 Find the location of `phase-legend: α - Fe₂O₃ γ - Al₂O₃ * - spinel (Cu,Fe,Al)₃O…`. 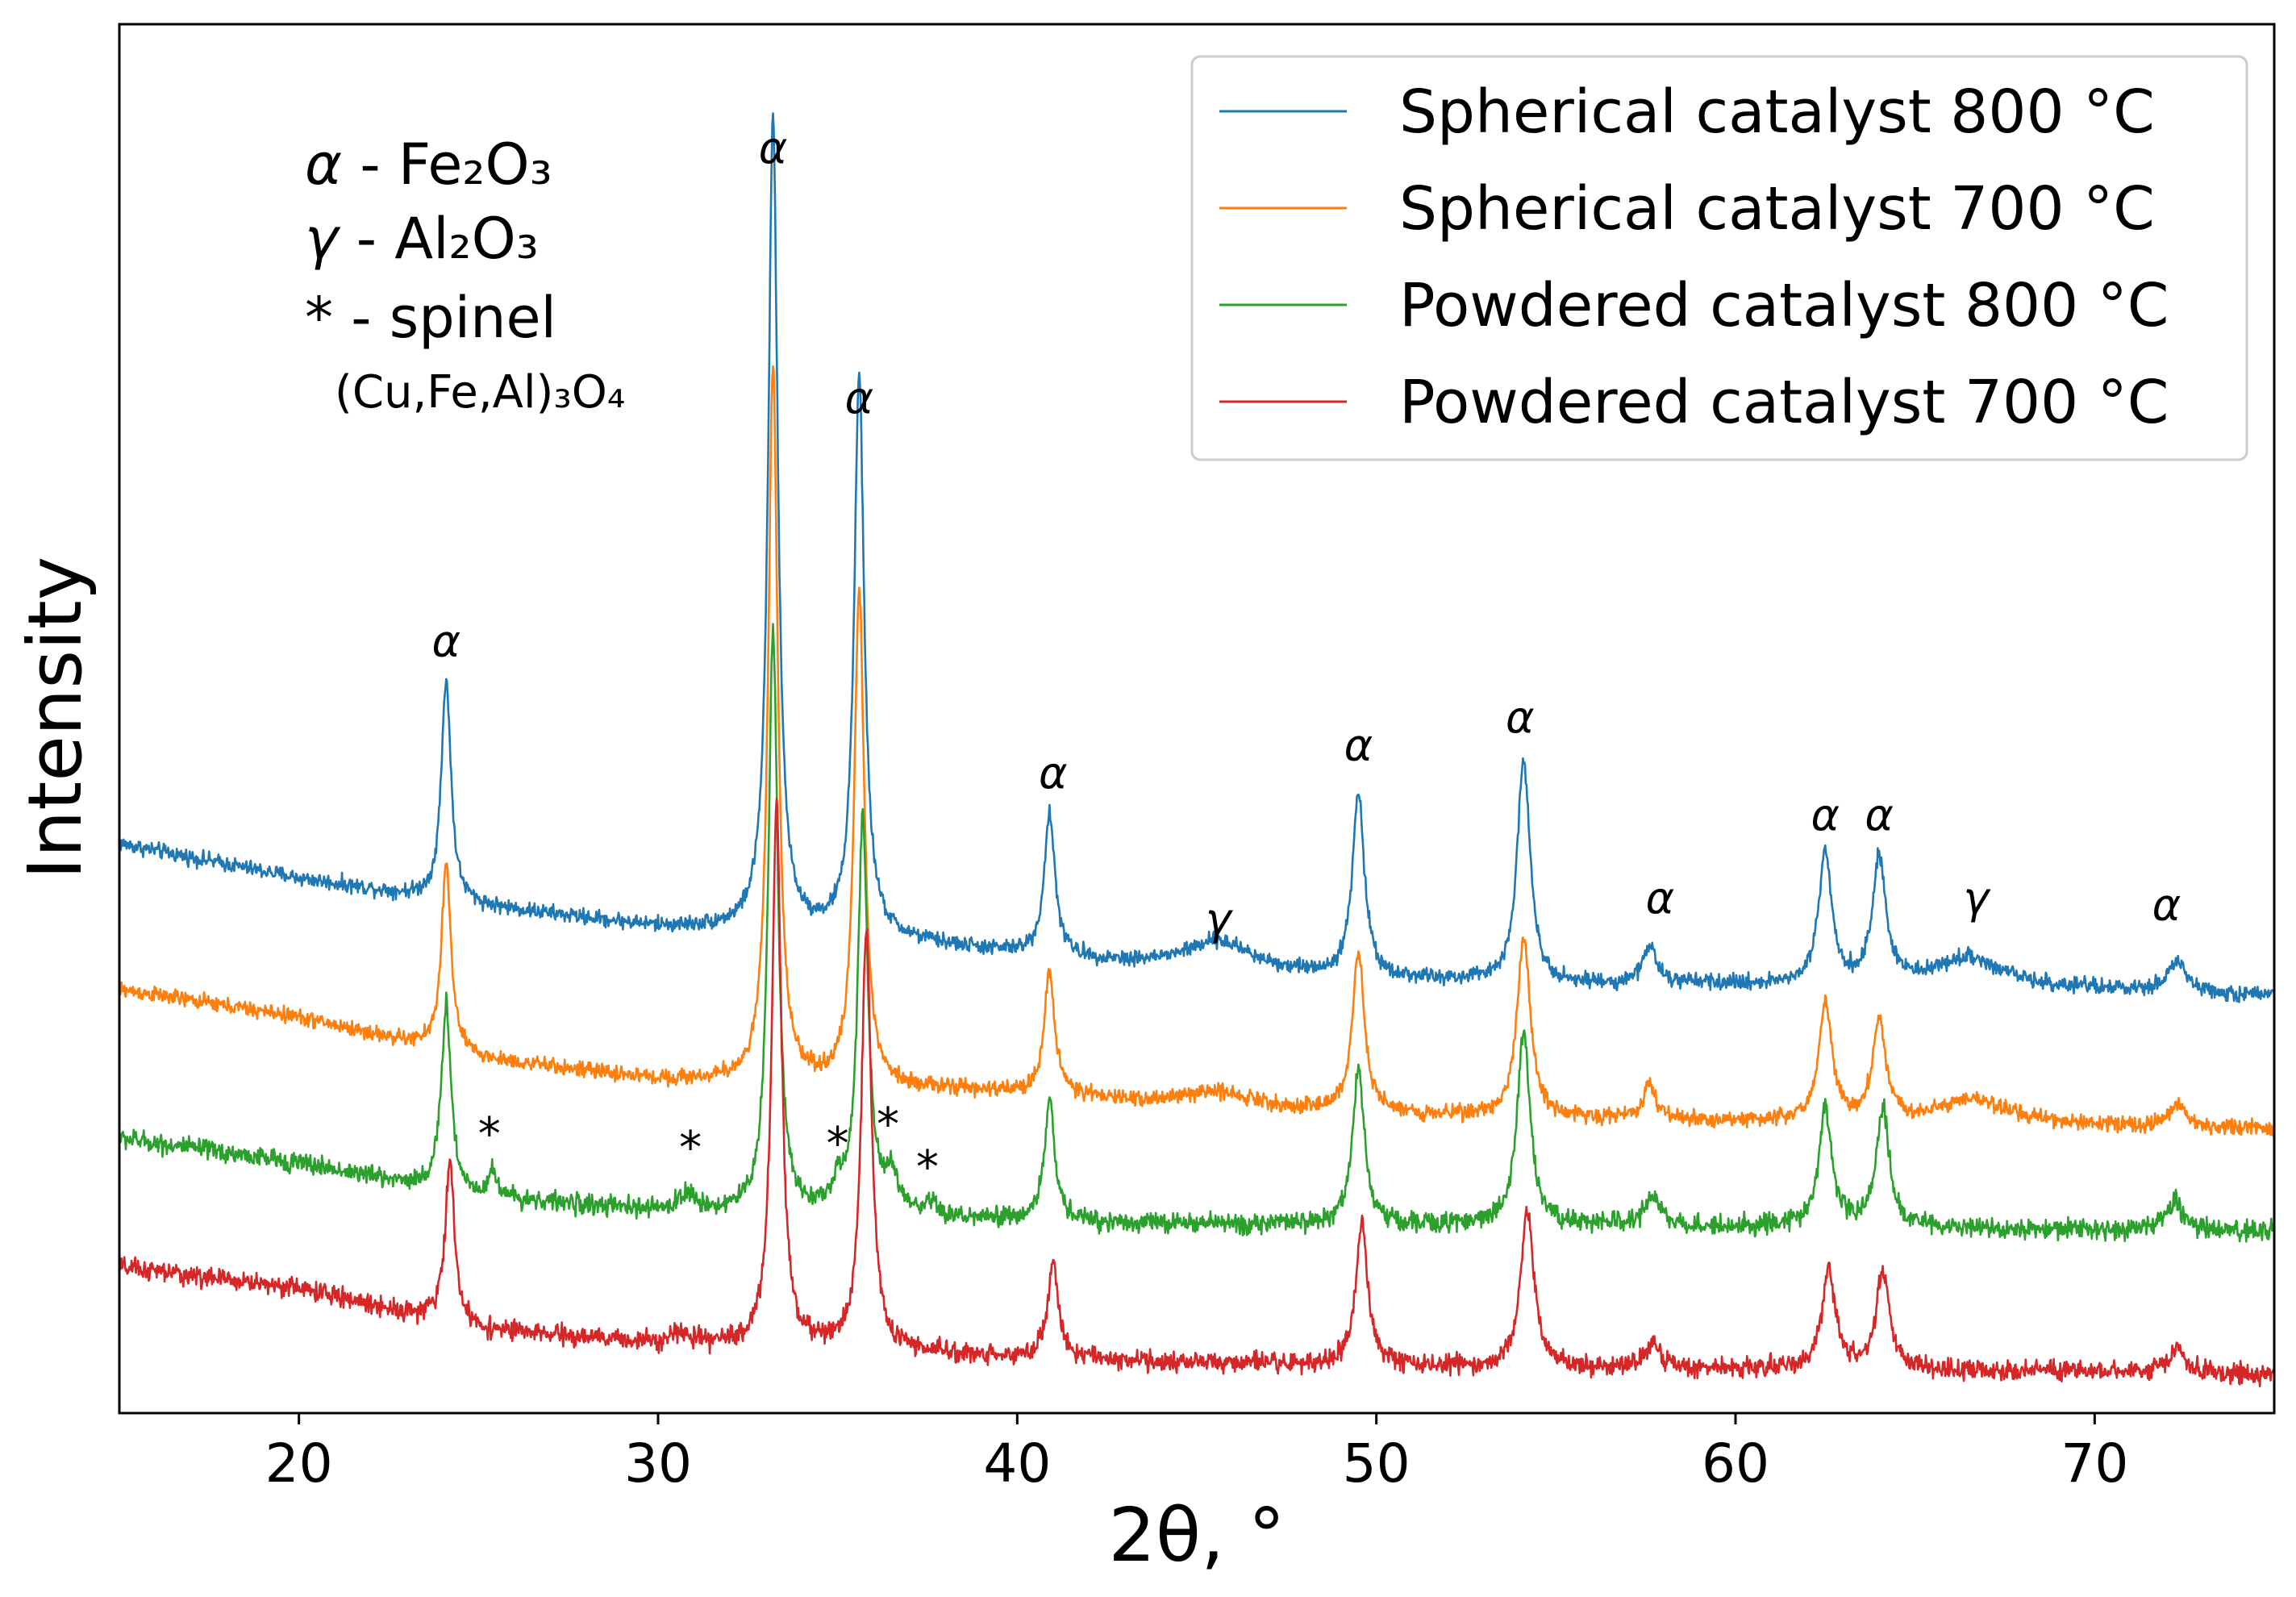

phase-legend: α - Fe₂O₃ γ - Al₂O₃ * - spinel (Cu,Fe,Al)₃O… is located at coordinates (465, 275).